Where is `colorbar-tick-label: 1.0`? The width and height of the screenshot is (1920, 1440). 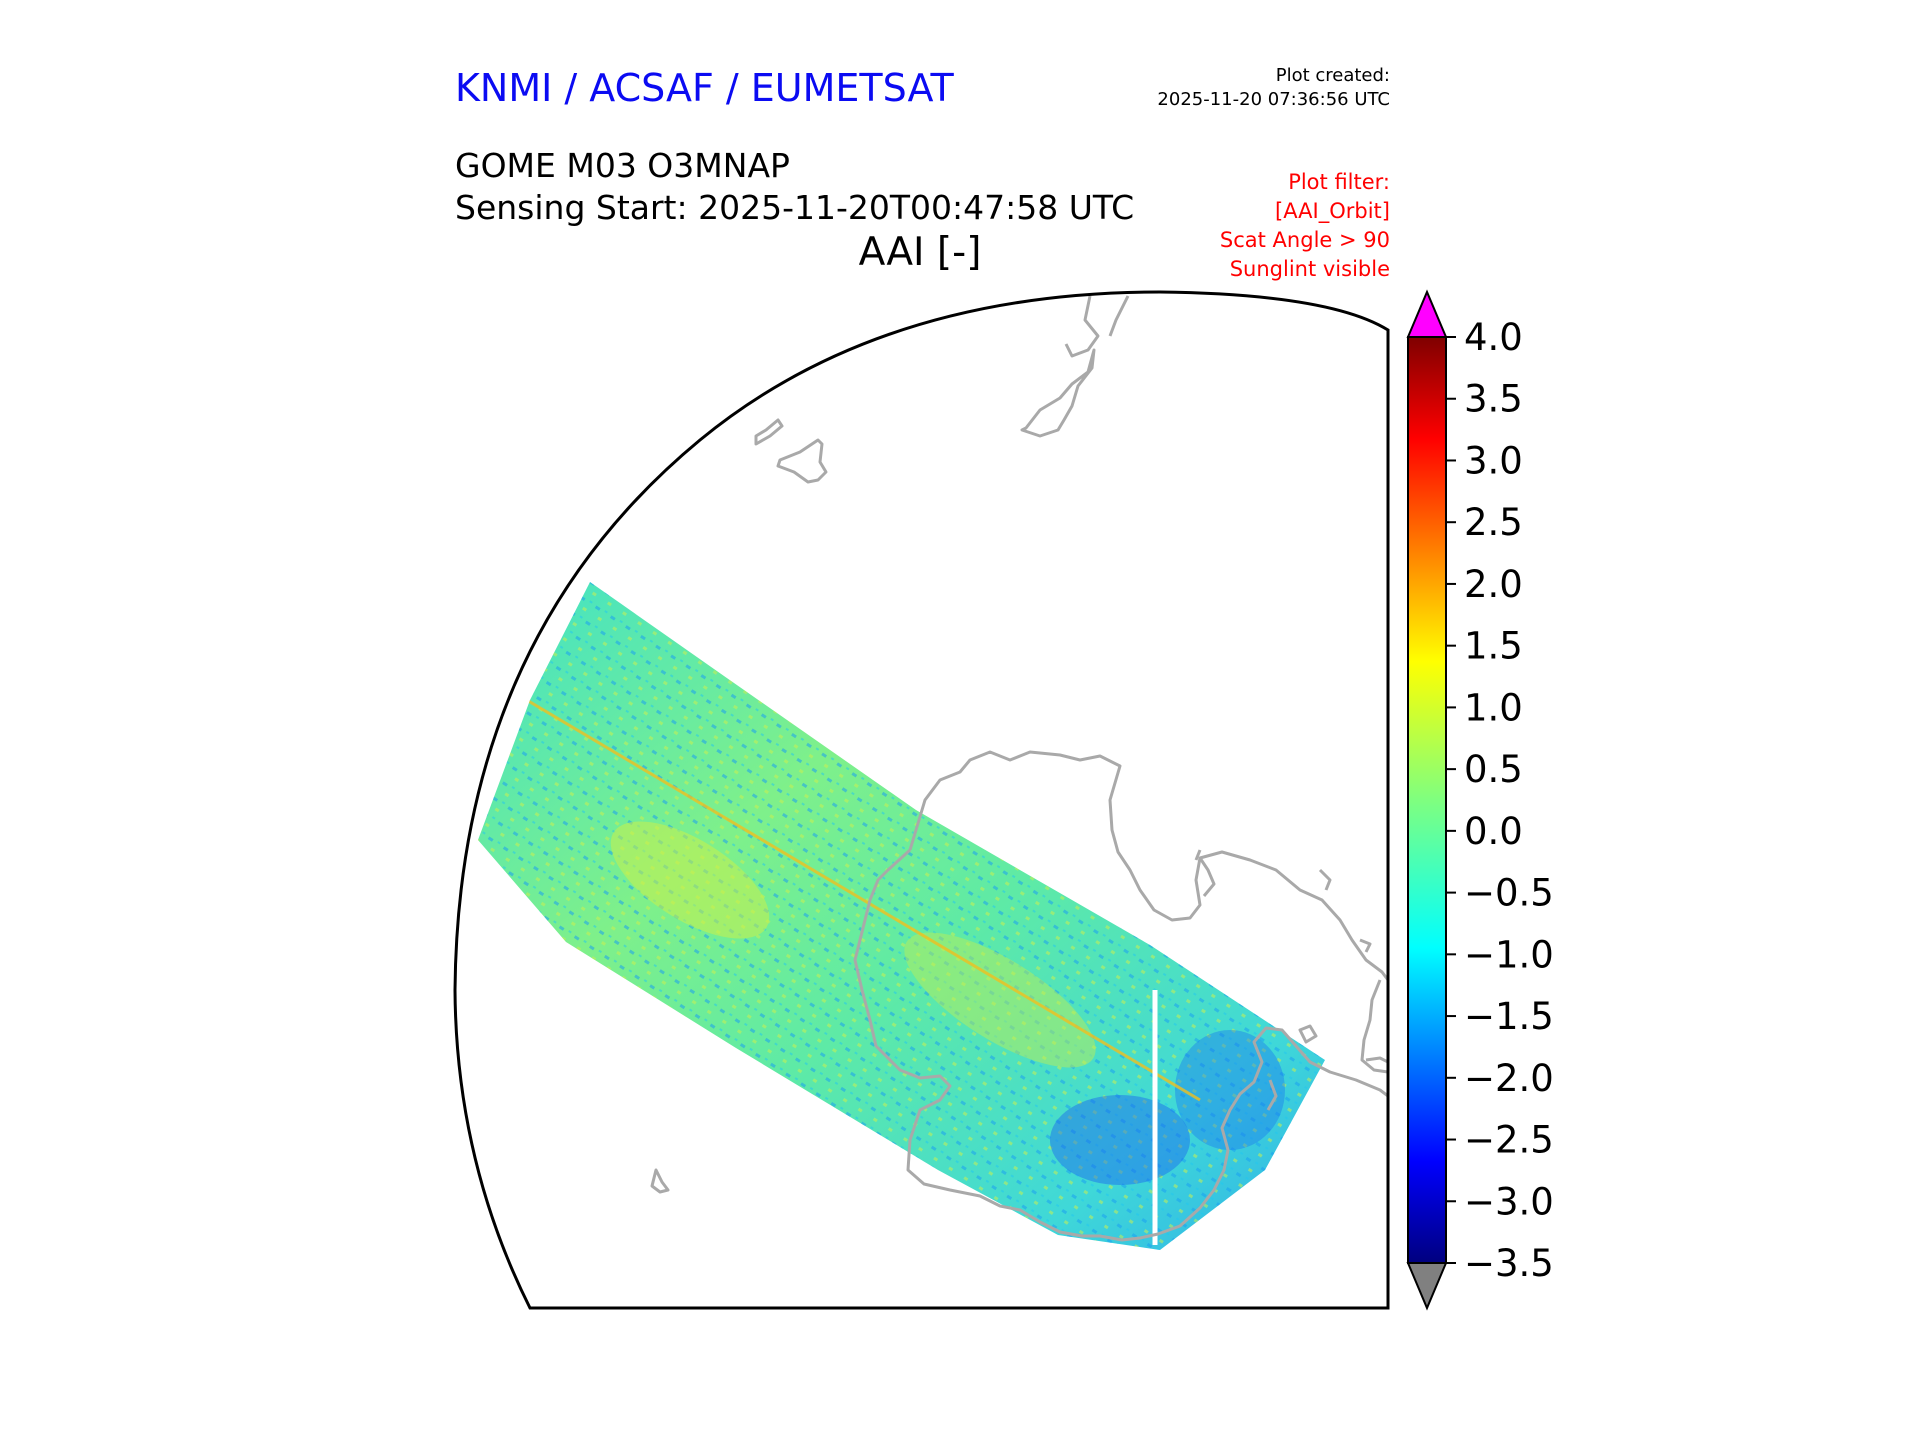 colorbar-tick-label: 1.0 is located at coordinates (1493, 707).